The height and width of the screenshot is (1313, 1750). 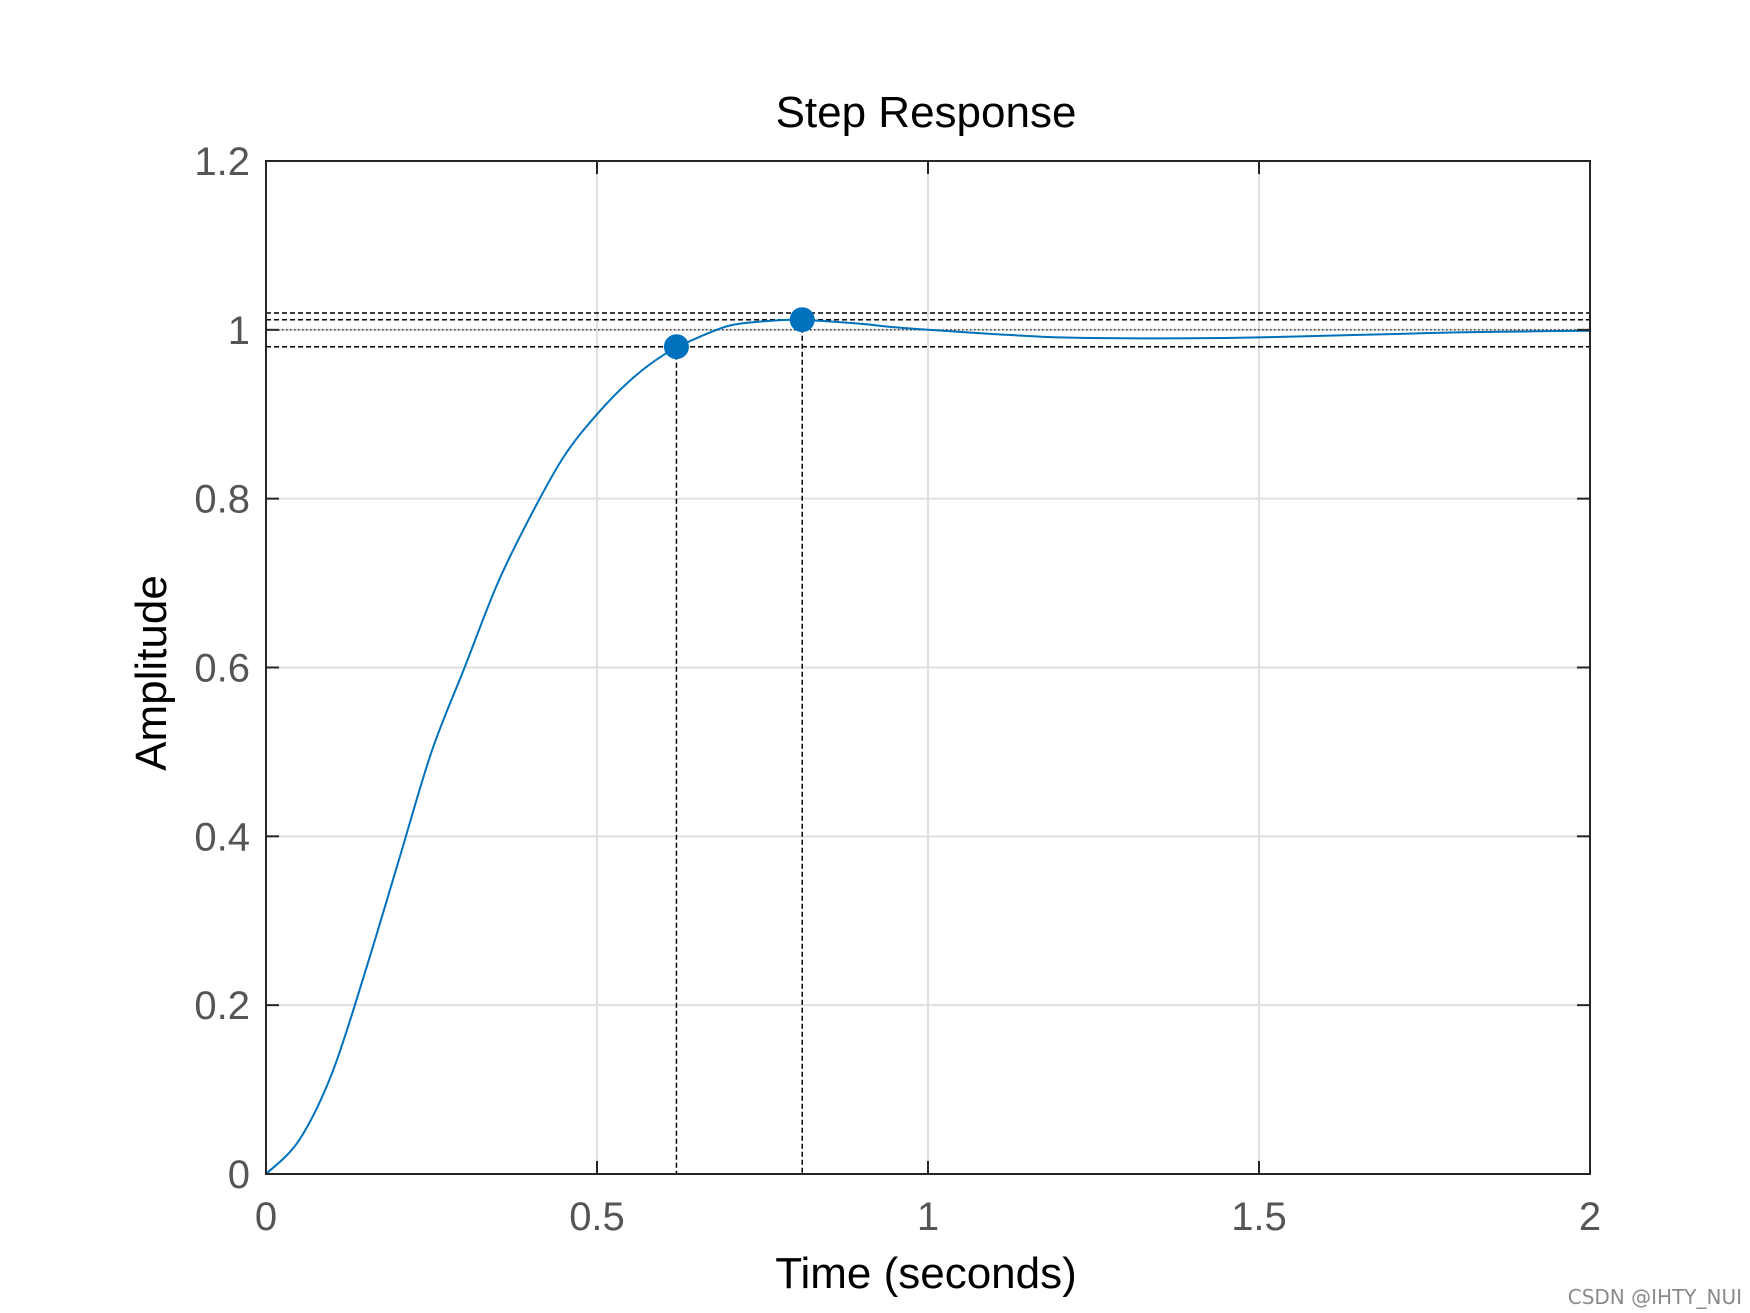 I want to click on y-tick-label: 0.8, so click(x=222, y=500).